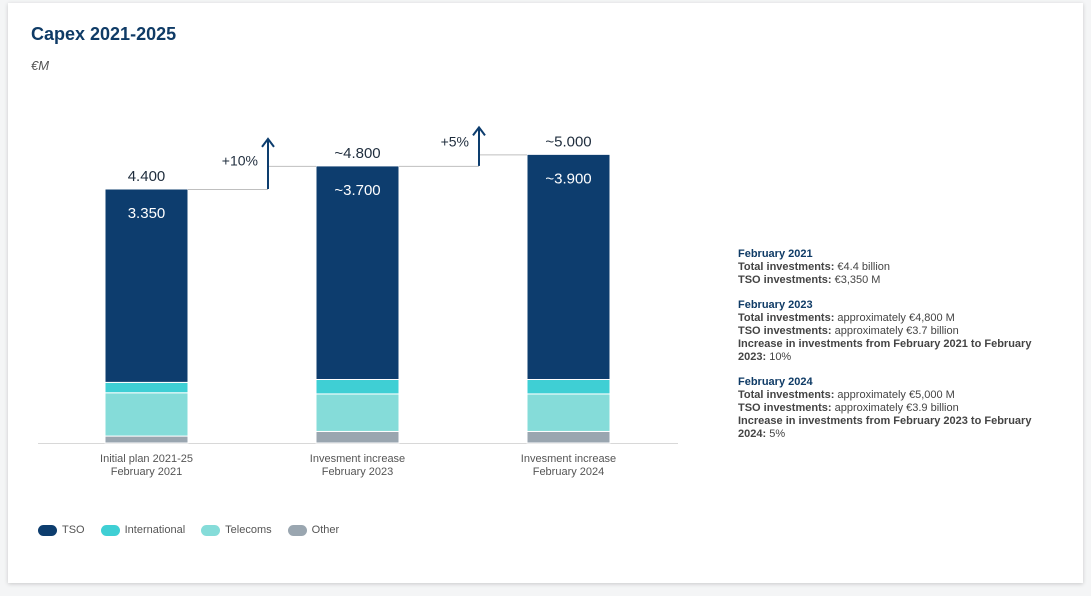 Image resolution: width=1091 pixels, height=596 pixels. What do you see at coordinates (568, 459) in the screenshot?
I see `category-label-3-line1: Invesment increase` at bounding box center [568, 459].